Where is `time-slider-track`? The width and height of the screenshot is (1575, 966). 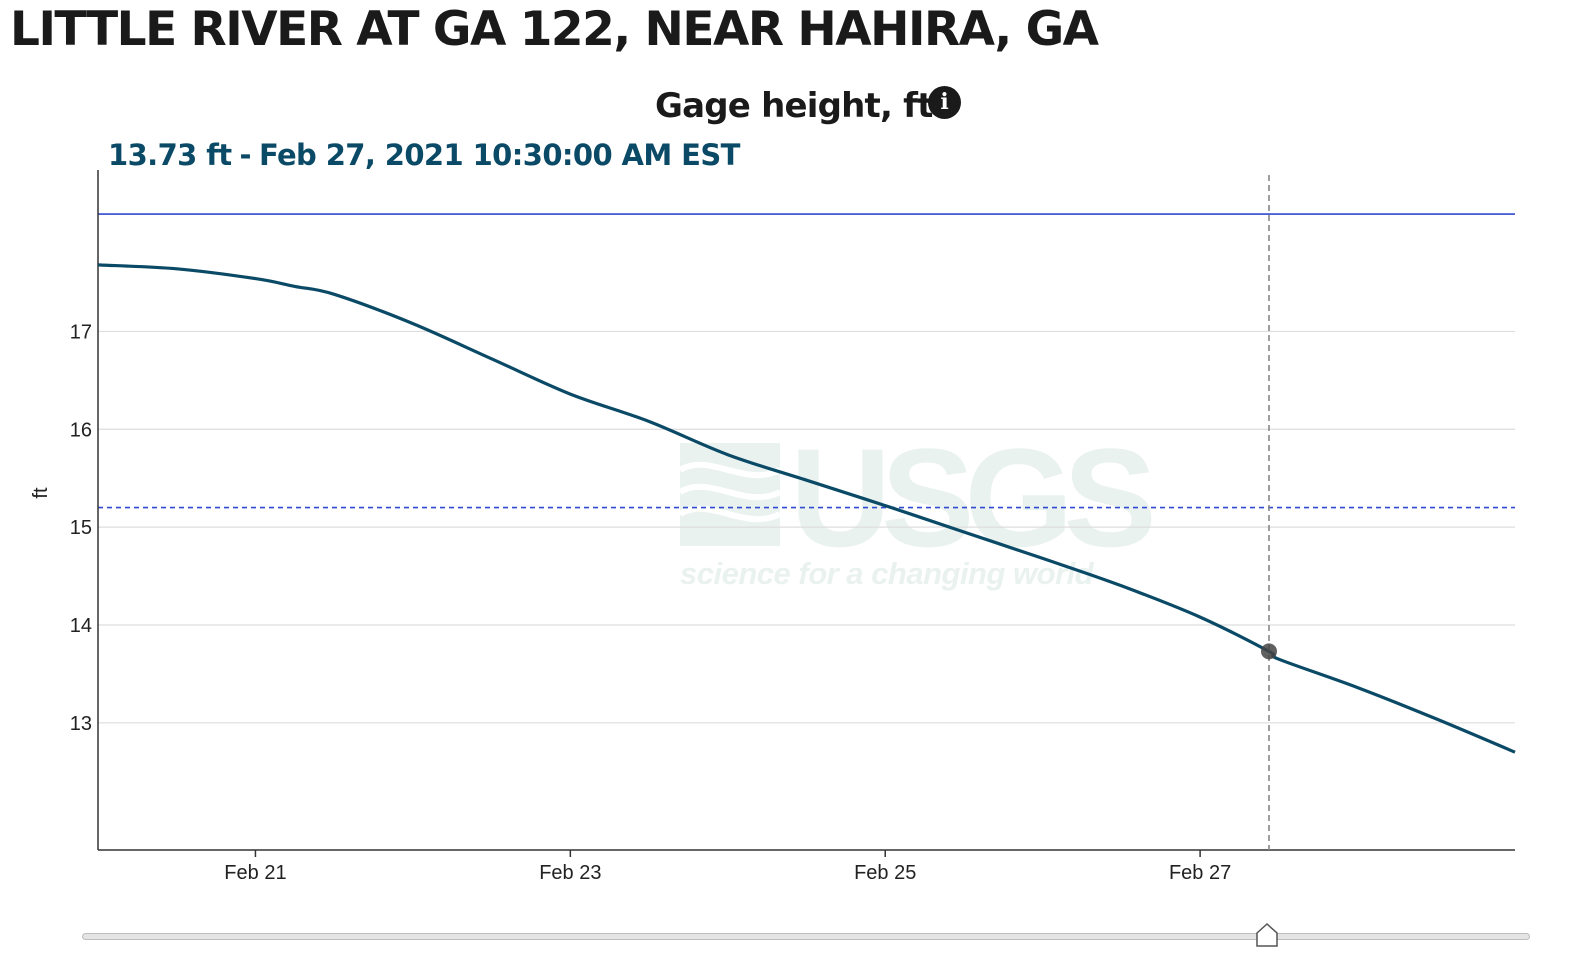 time-slider-track is located at coordinates (806, 936).